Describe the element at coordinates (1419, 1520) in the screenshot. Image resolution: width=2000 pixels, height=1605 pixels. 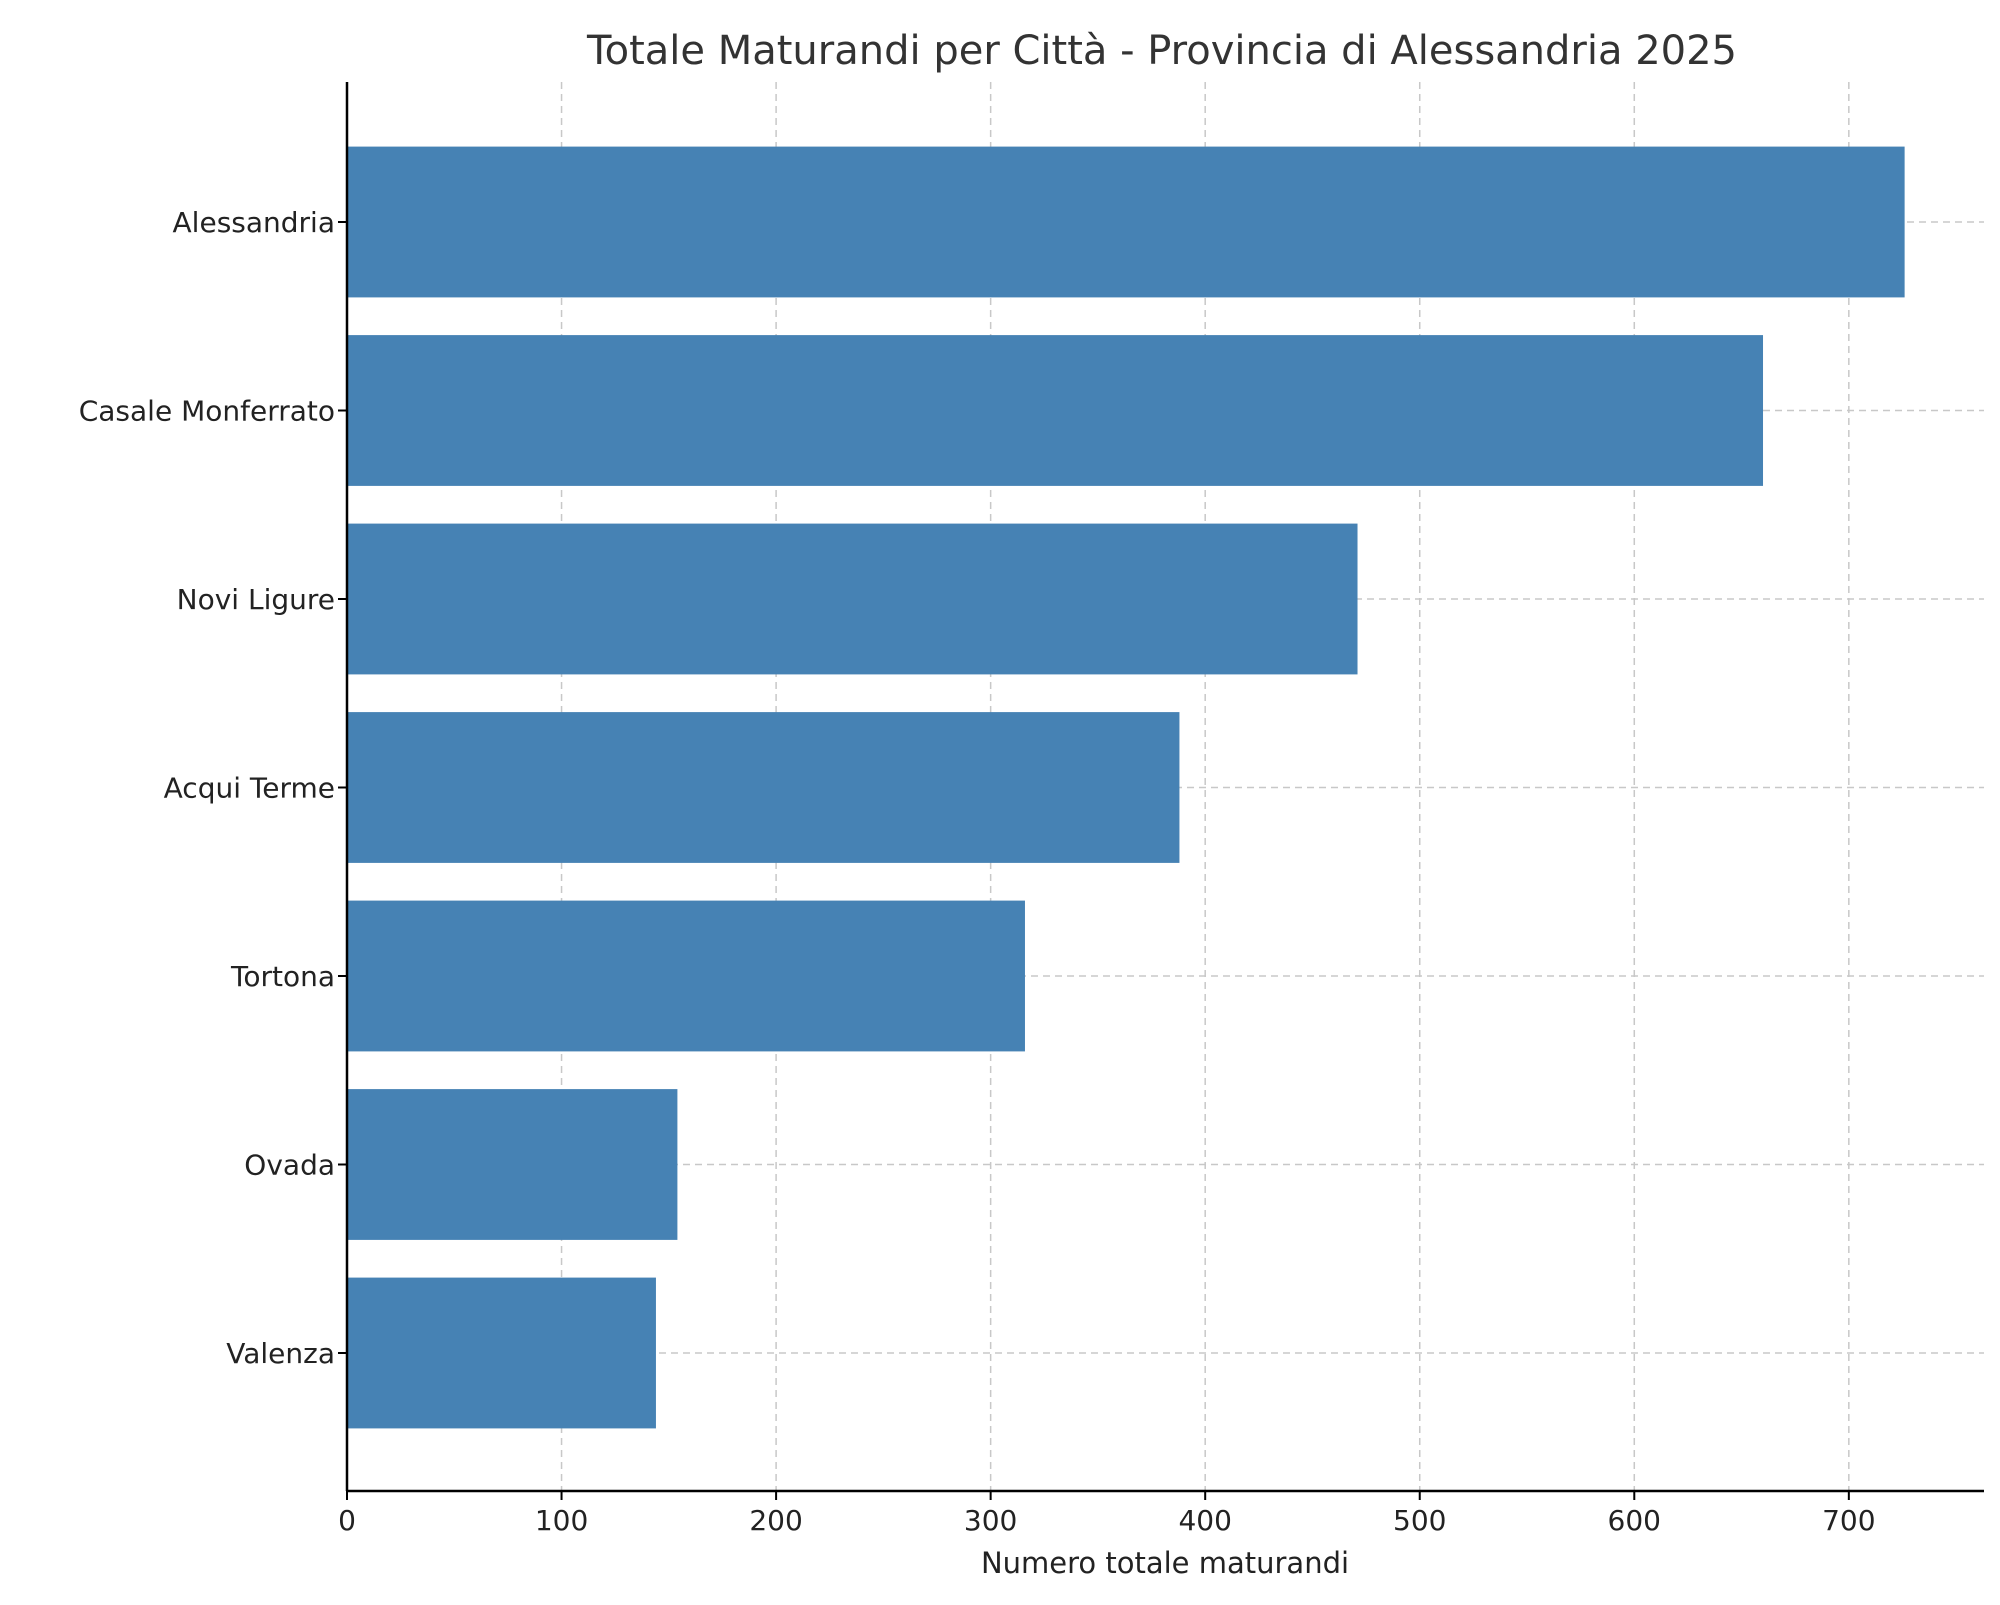
I see `x-tick-label: 500` at that location.